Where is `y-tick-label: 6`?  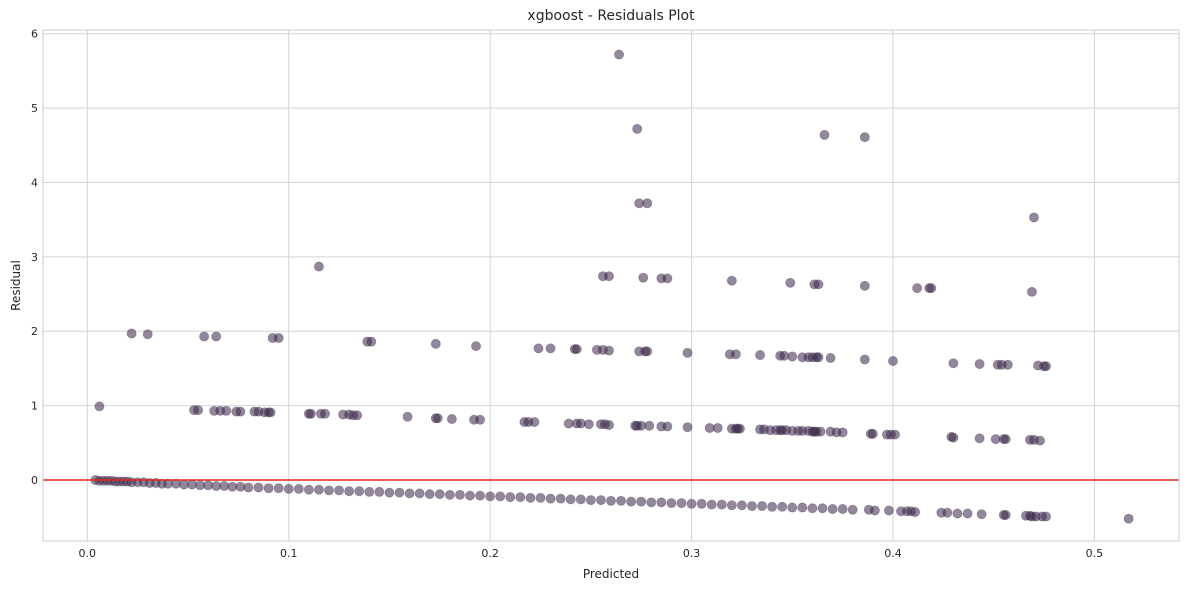
y-tick-label: 6 is located at coordinates (34, 34).